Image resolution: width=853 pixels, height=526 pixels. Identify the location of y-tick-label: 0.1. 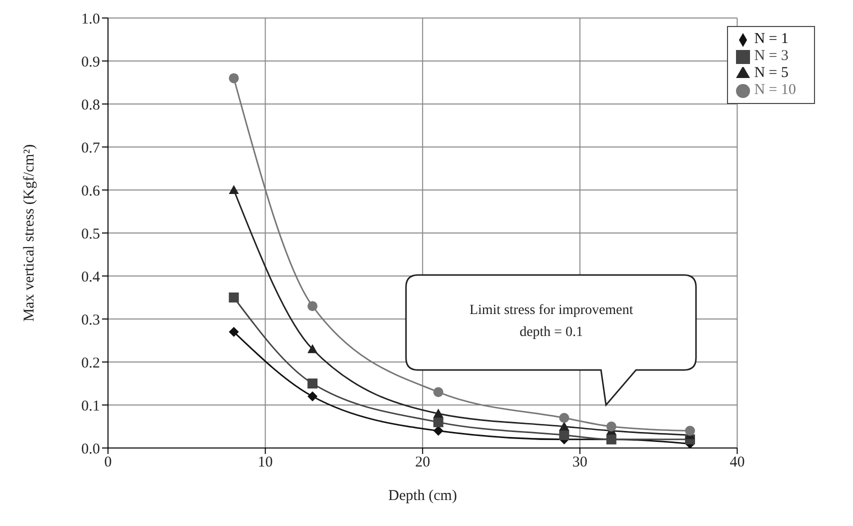
(90, 406).